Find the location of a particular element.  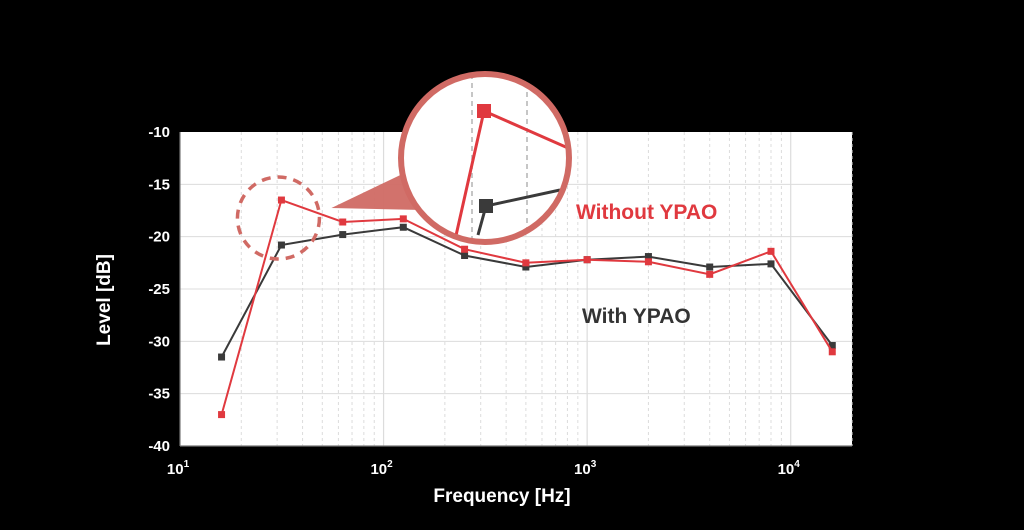

magnified-view is located at coordinates (511, 158).